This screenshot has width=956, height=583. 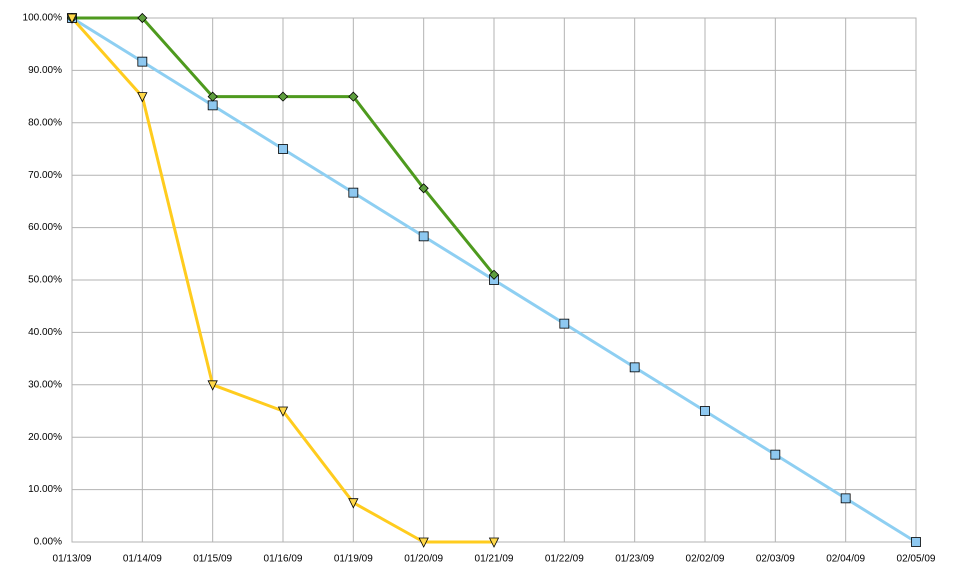 I want to click on y-tick-label: 40.00%, so click(x=45, y=332).